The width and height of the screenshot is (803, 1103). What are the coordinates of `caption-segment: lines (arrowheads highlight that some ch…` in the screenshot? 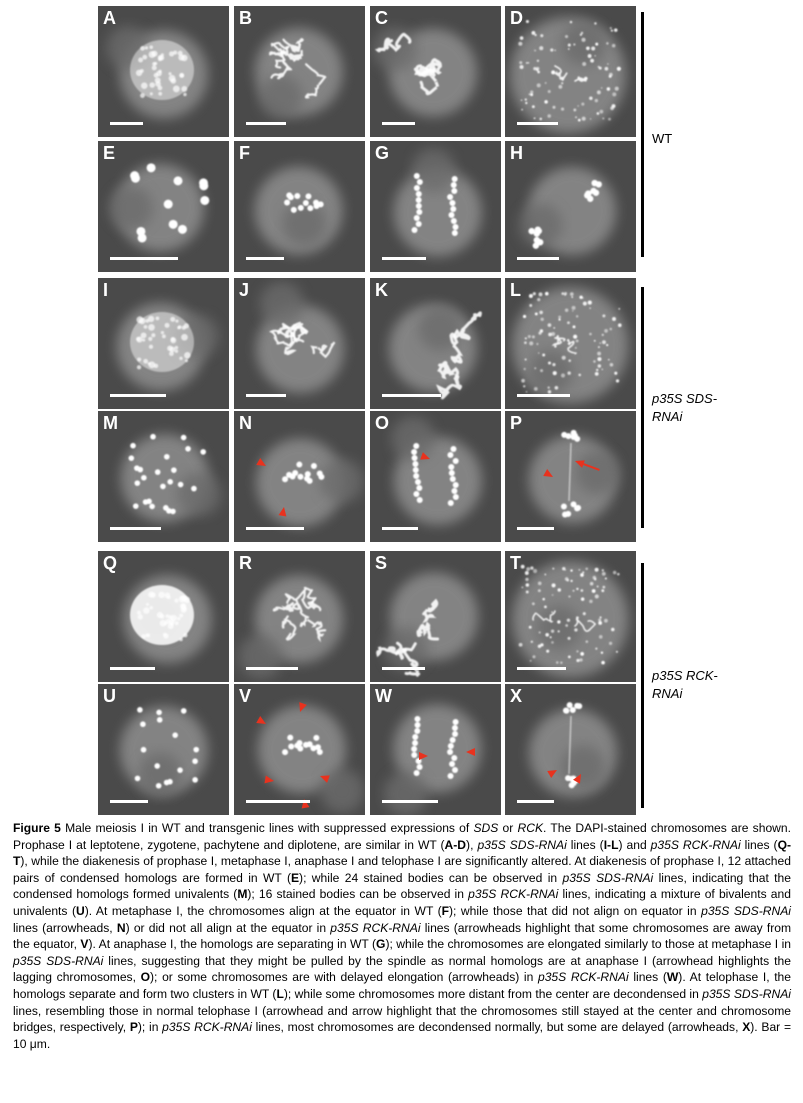 It's located at (402, 936).